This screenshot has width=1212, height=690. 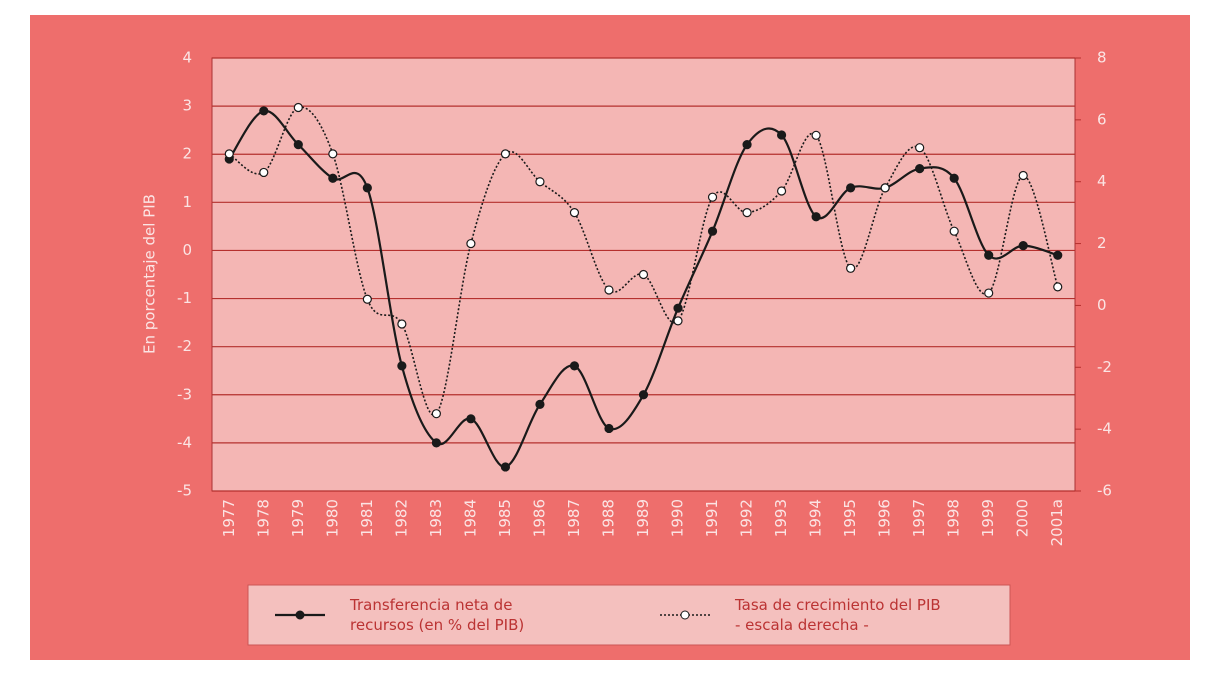 What do you see at coordinates (184, 394) in the screenshot?
I see `y-tick-label: -3` at bounding box center [184, 394].